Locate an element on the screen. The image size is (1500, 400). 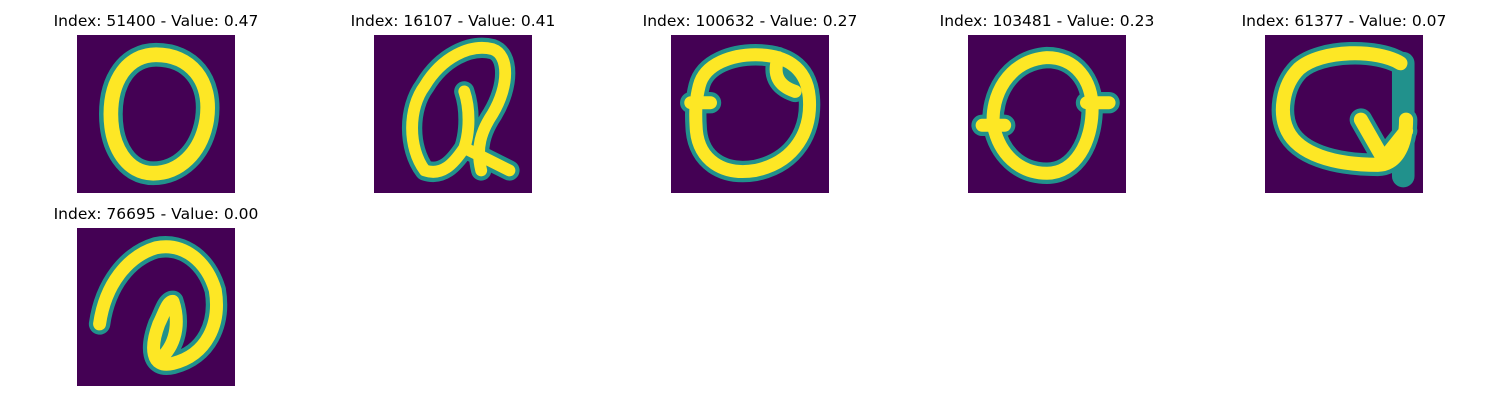
sample-panel-5: Index: 61377 - Value: 0.07 is located at coordinates (1344, 96).